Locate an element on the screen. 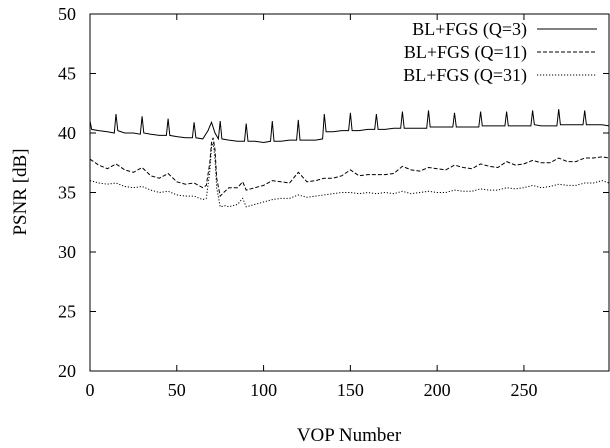  y-tick-label: 45 is located at coordinates (67, 74).